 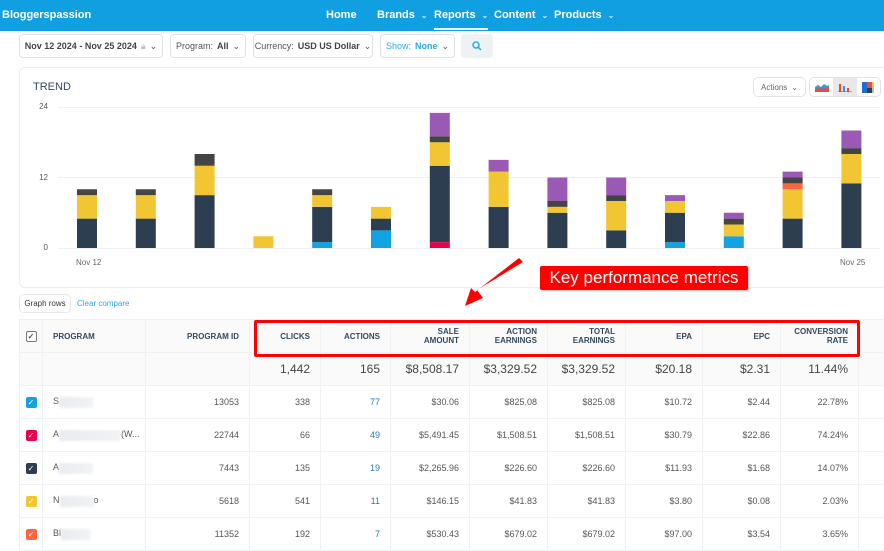 I want to click on program-select: Program: All ⌄, so click(x=208, y=46).